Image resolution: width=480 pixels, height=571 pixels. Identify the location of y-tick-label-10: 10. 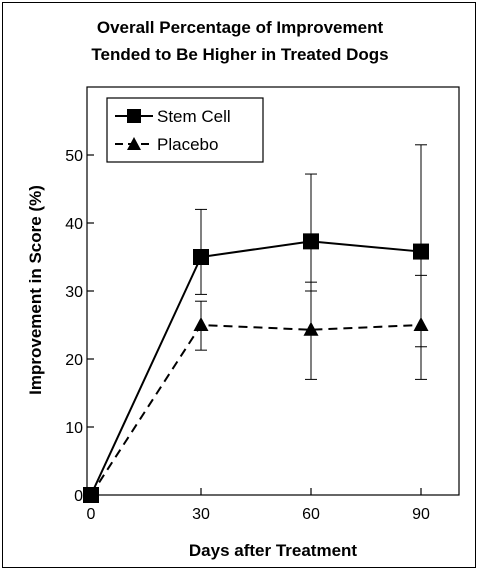
(74, 428).